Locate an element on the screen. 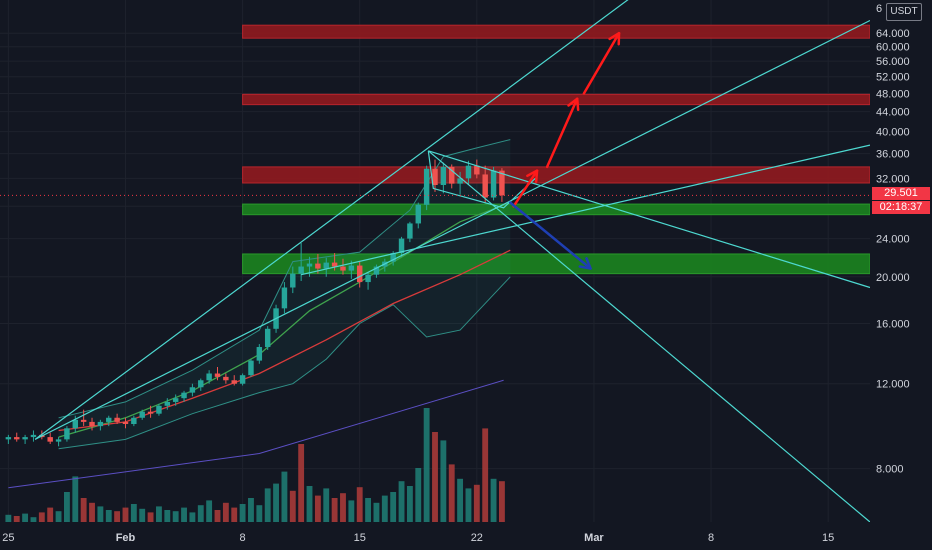 The height and width of the screenshot is (550, 932). currency-label: USDT is located at coordinates (904, 12).